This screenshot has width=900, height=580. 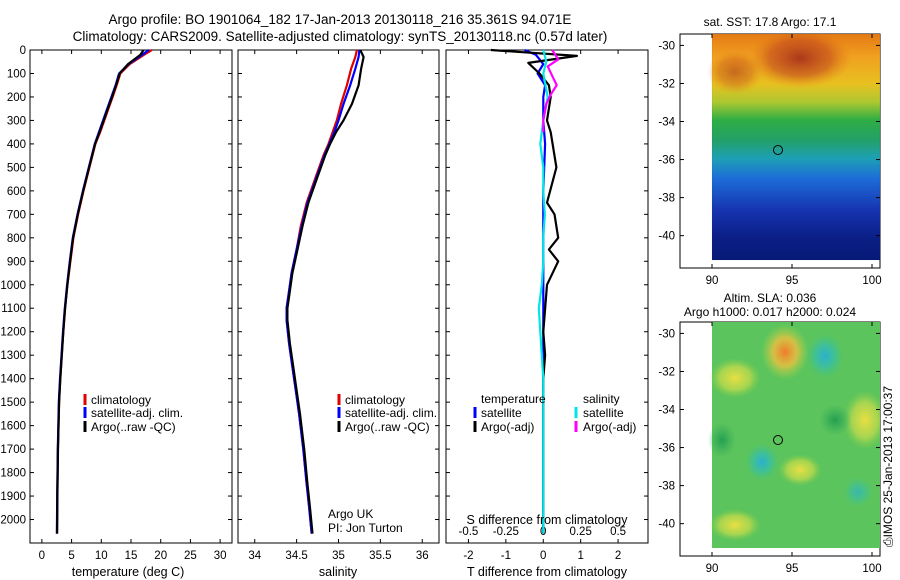 I want to click on depth-tick-label: 2000, so click(x=13, y=521).